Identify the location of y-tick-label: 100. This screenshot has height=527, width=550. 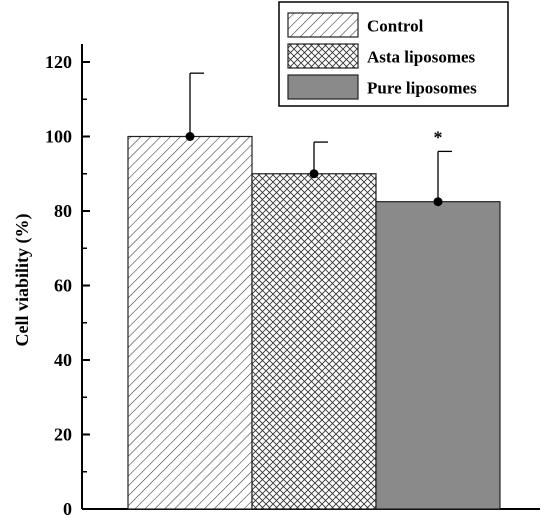
(58, 137).